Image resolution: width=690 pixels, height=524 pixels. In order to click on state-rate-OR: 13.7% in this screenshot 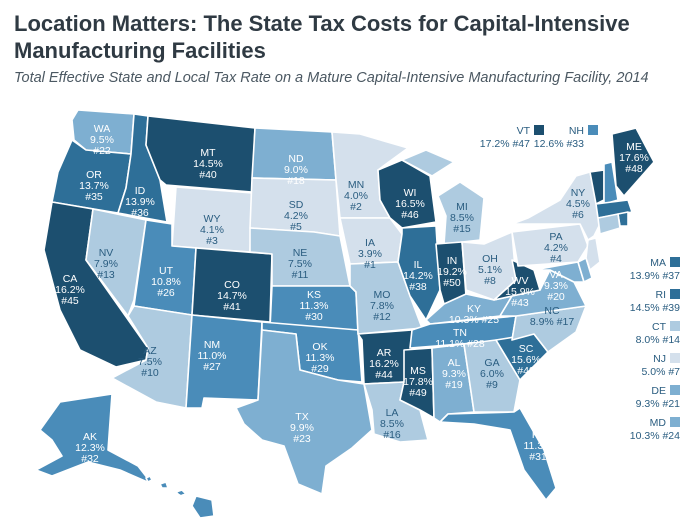, I will do `click(94, 186)`.